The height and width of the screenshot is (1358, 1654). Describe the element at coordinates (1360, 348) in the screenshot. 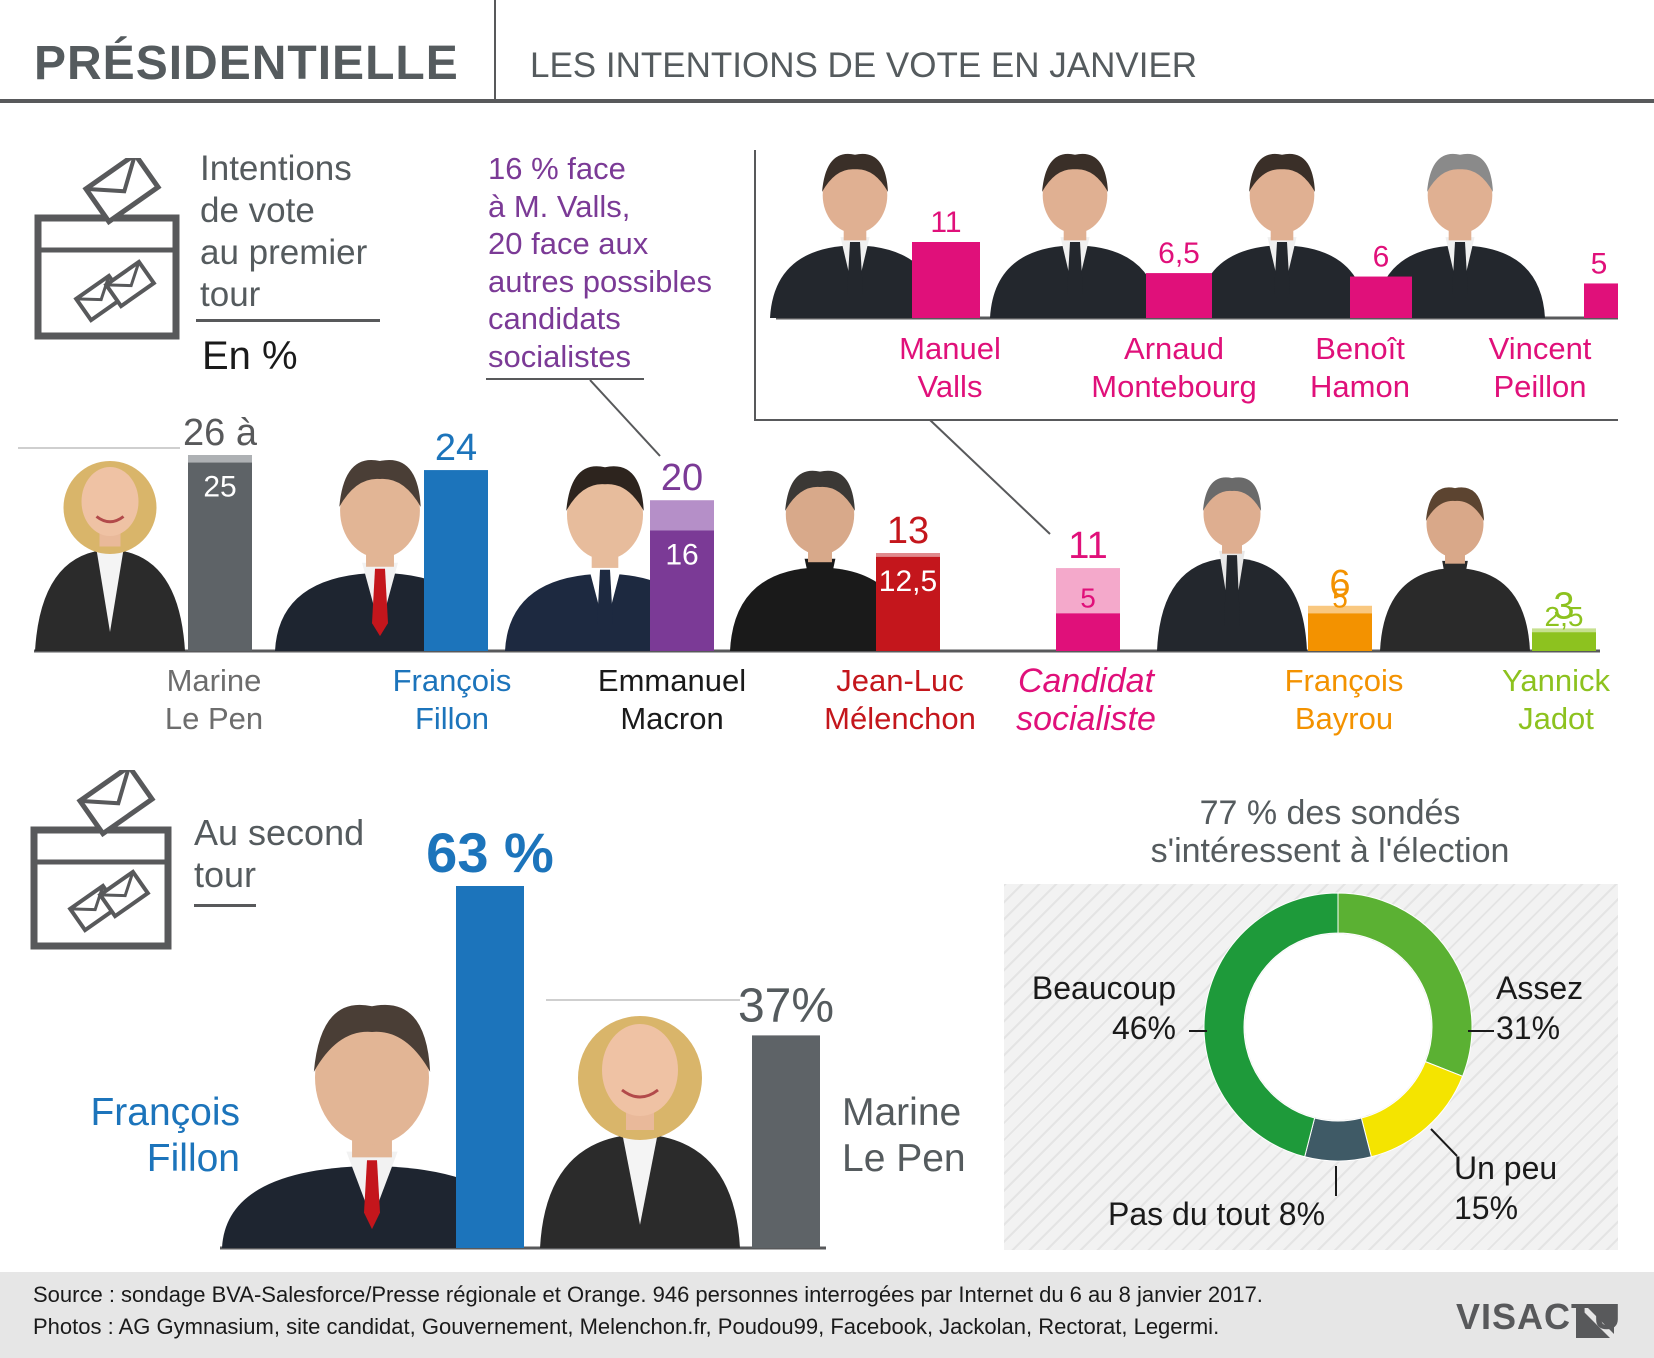

I see `inset-name-line: Benoît` at that location.